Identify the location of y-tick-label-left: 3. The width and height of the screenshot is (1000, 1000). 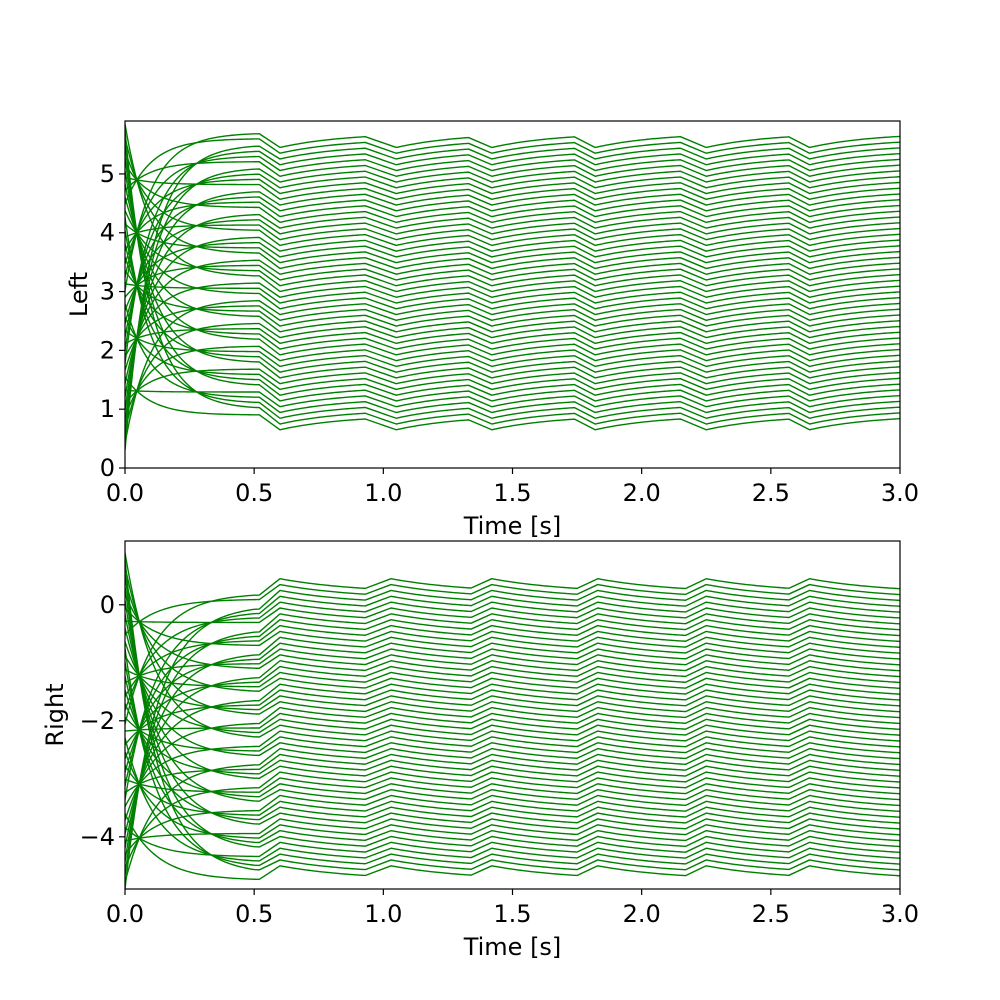
(107, 292).